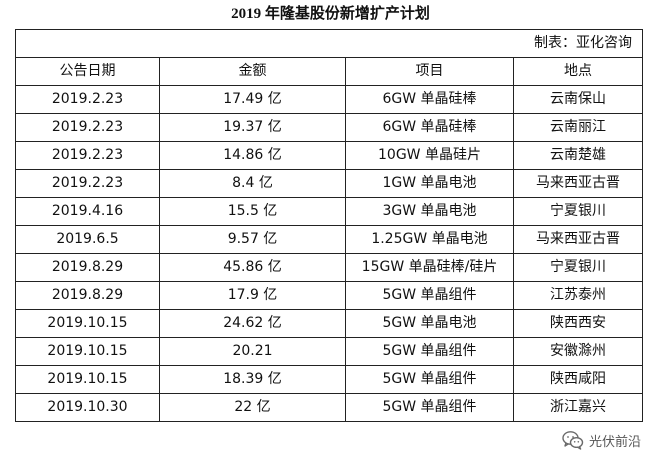 The image size is (661, 463). Describe the element at coordinates (429, 239) in the screenshot. I see `cell-project: 1.25GW 单晶电池` at that location.